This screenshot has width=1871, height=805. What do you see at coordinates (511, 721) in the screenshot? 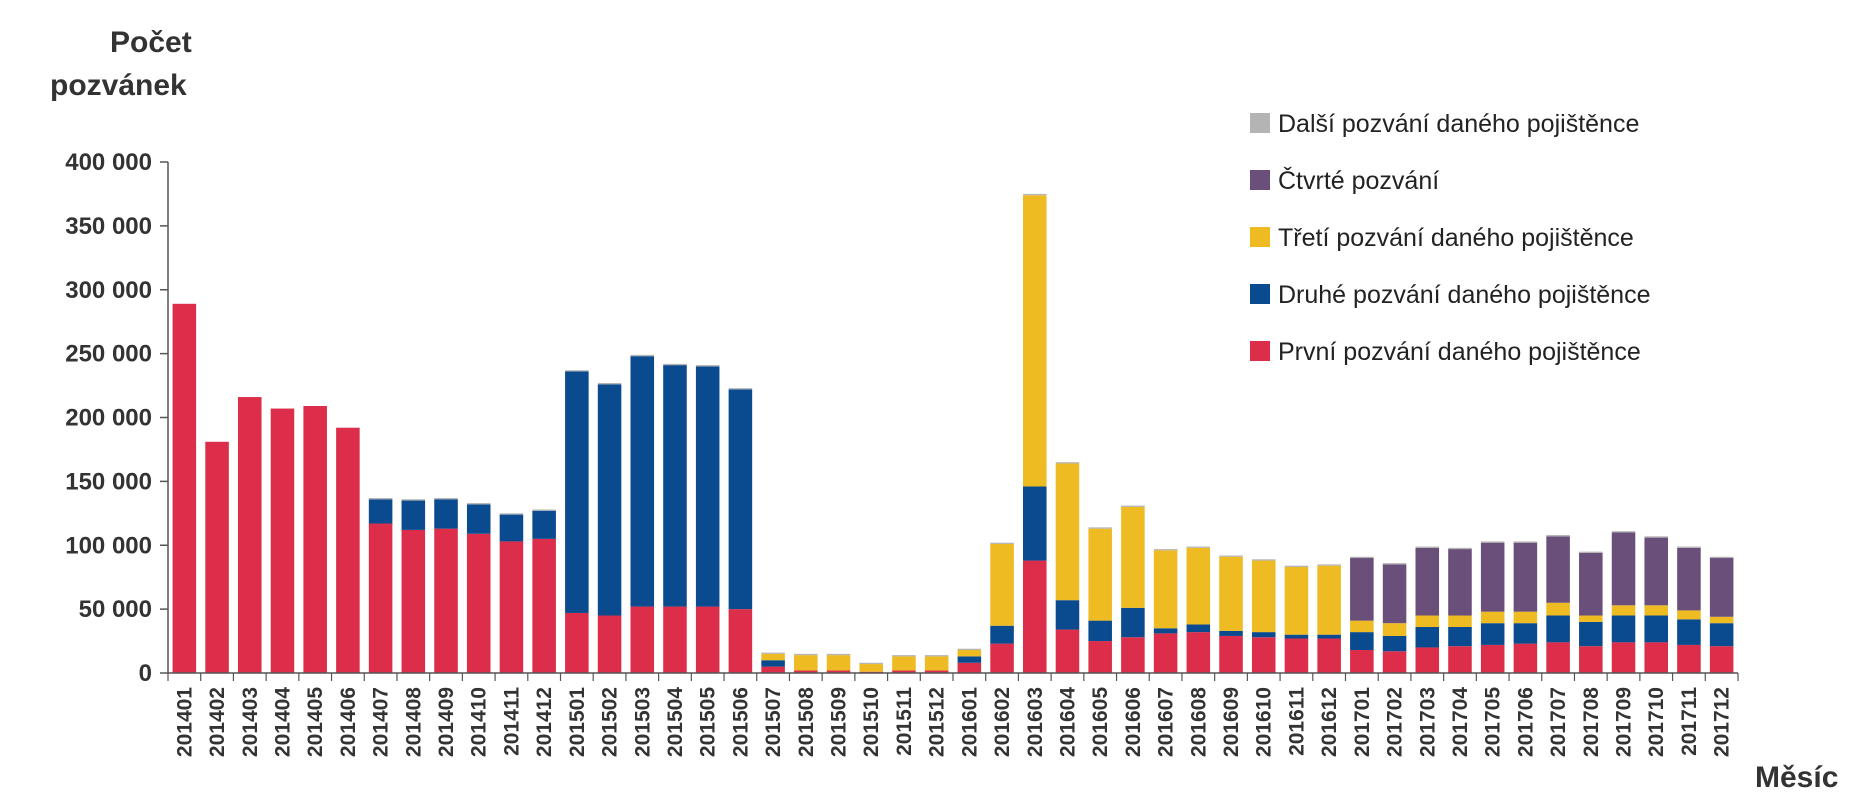
I see `x-tick-label-201411: 201411` at bounding box center [511, 721].